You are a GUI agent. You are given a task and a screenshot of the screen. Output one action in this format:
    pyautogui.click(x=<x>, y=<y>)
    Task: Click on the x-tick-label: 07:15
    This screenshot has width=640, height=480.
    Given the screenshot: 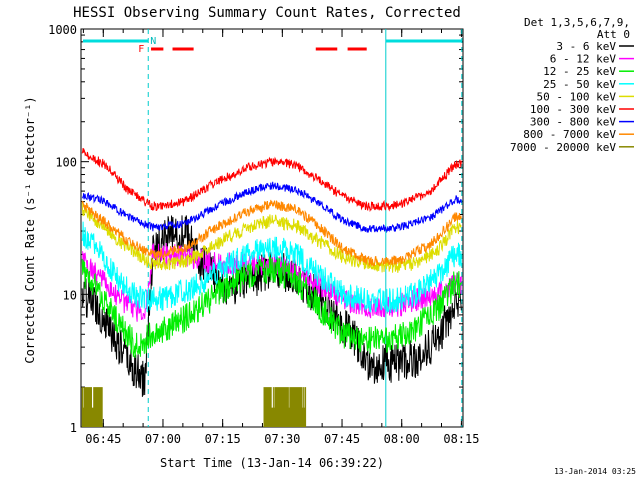 What is the action you would take?
    pyautogui.click(x=223, y=439)
    